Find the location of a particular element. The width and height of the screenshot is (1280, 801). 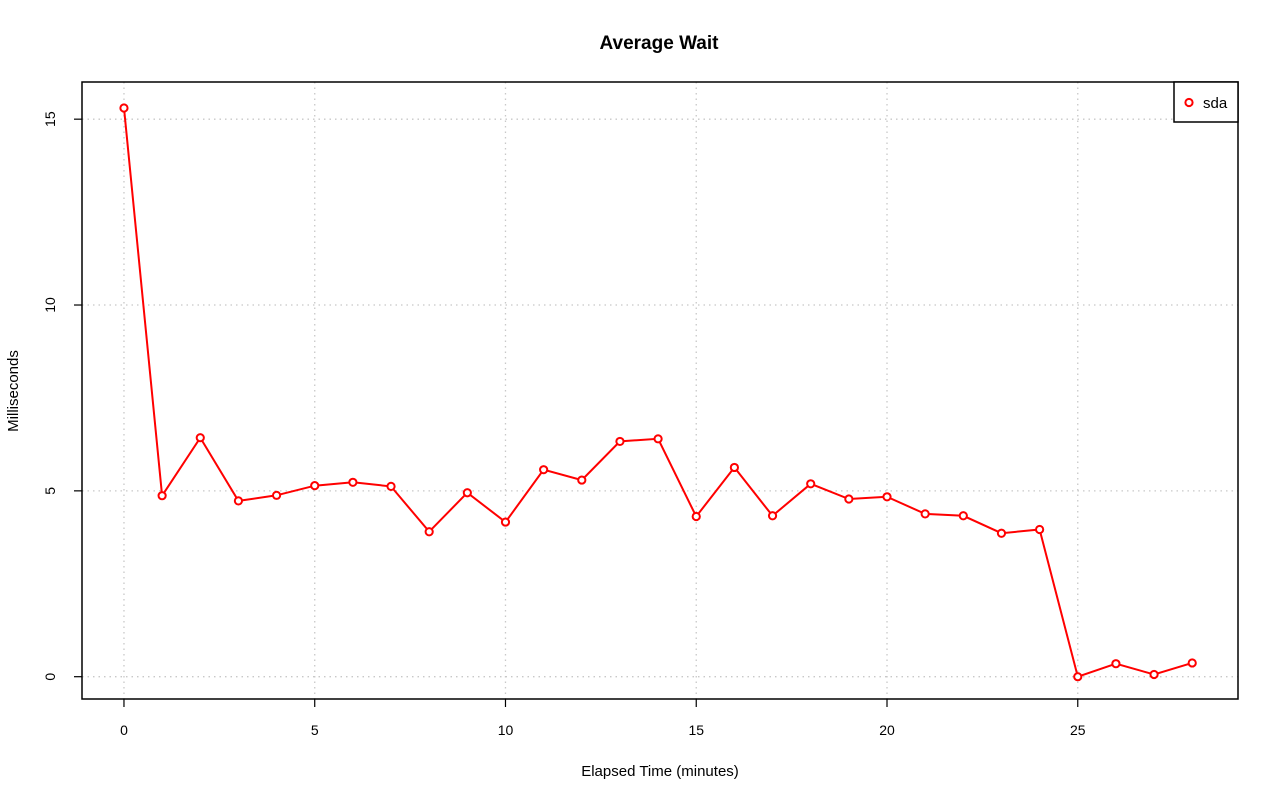

chart-title: Average Wait is located at coordinates (660, 43).